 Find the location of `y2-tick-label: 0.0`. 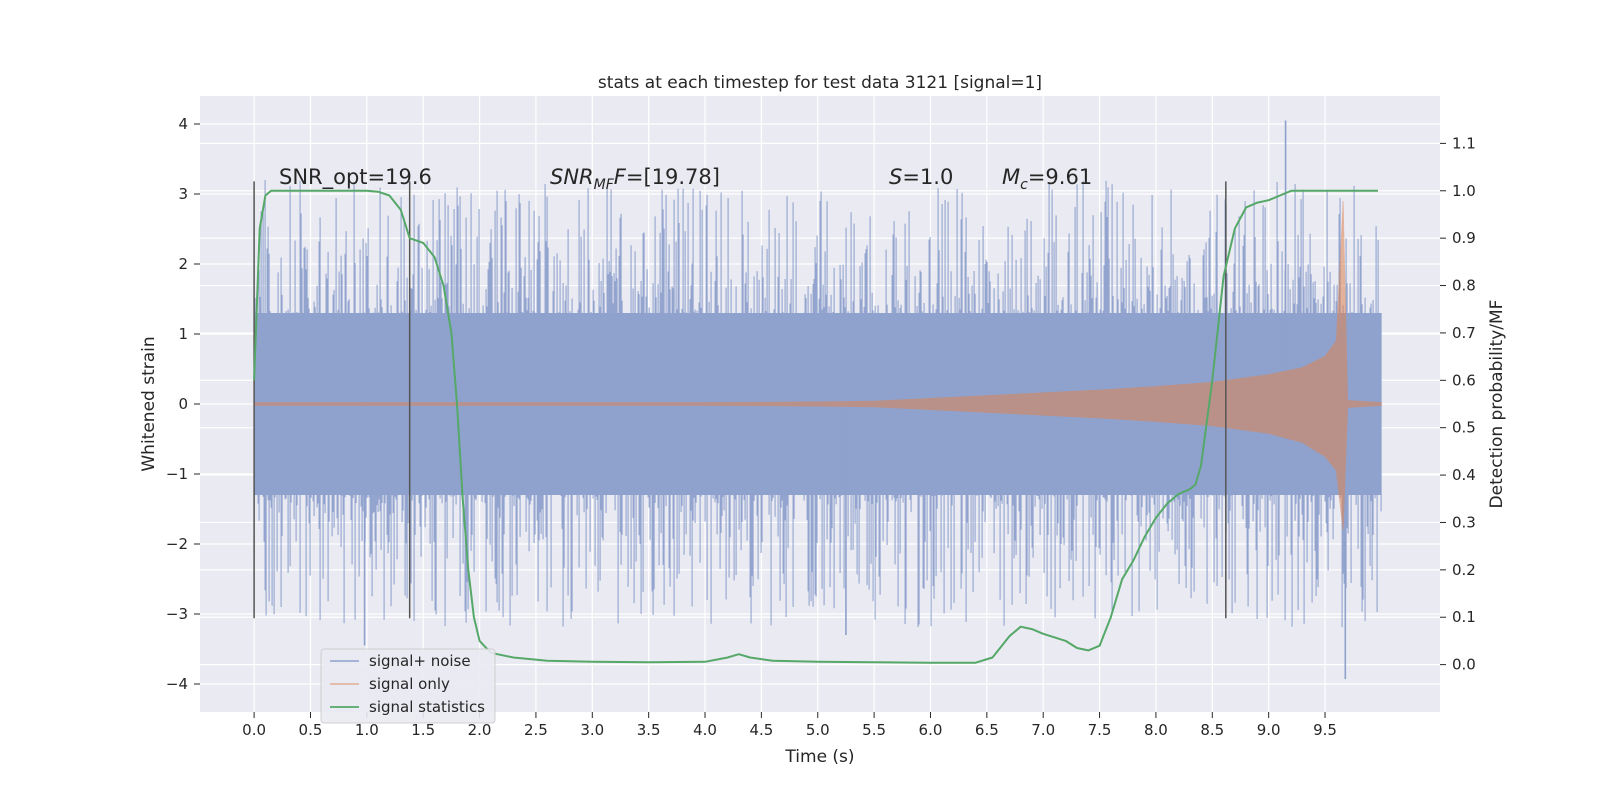

y2-tick-label: 0.0 is located at coordinates (1464, 665).